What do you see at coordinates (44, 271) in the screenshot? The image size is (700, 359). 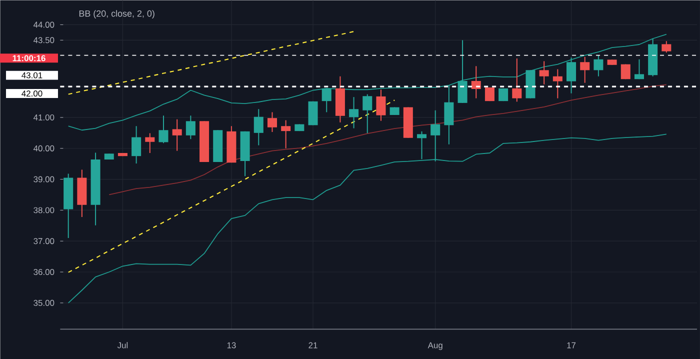 I see `y-tick-label: 36.00` at bounding box center [44, 271].